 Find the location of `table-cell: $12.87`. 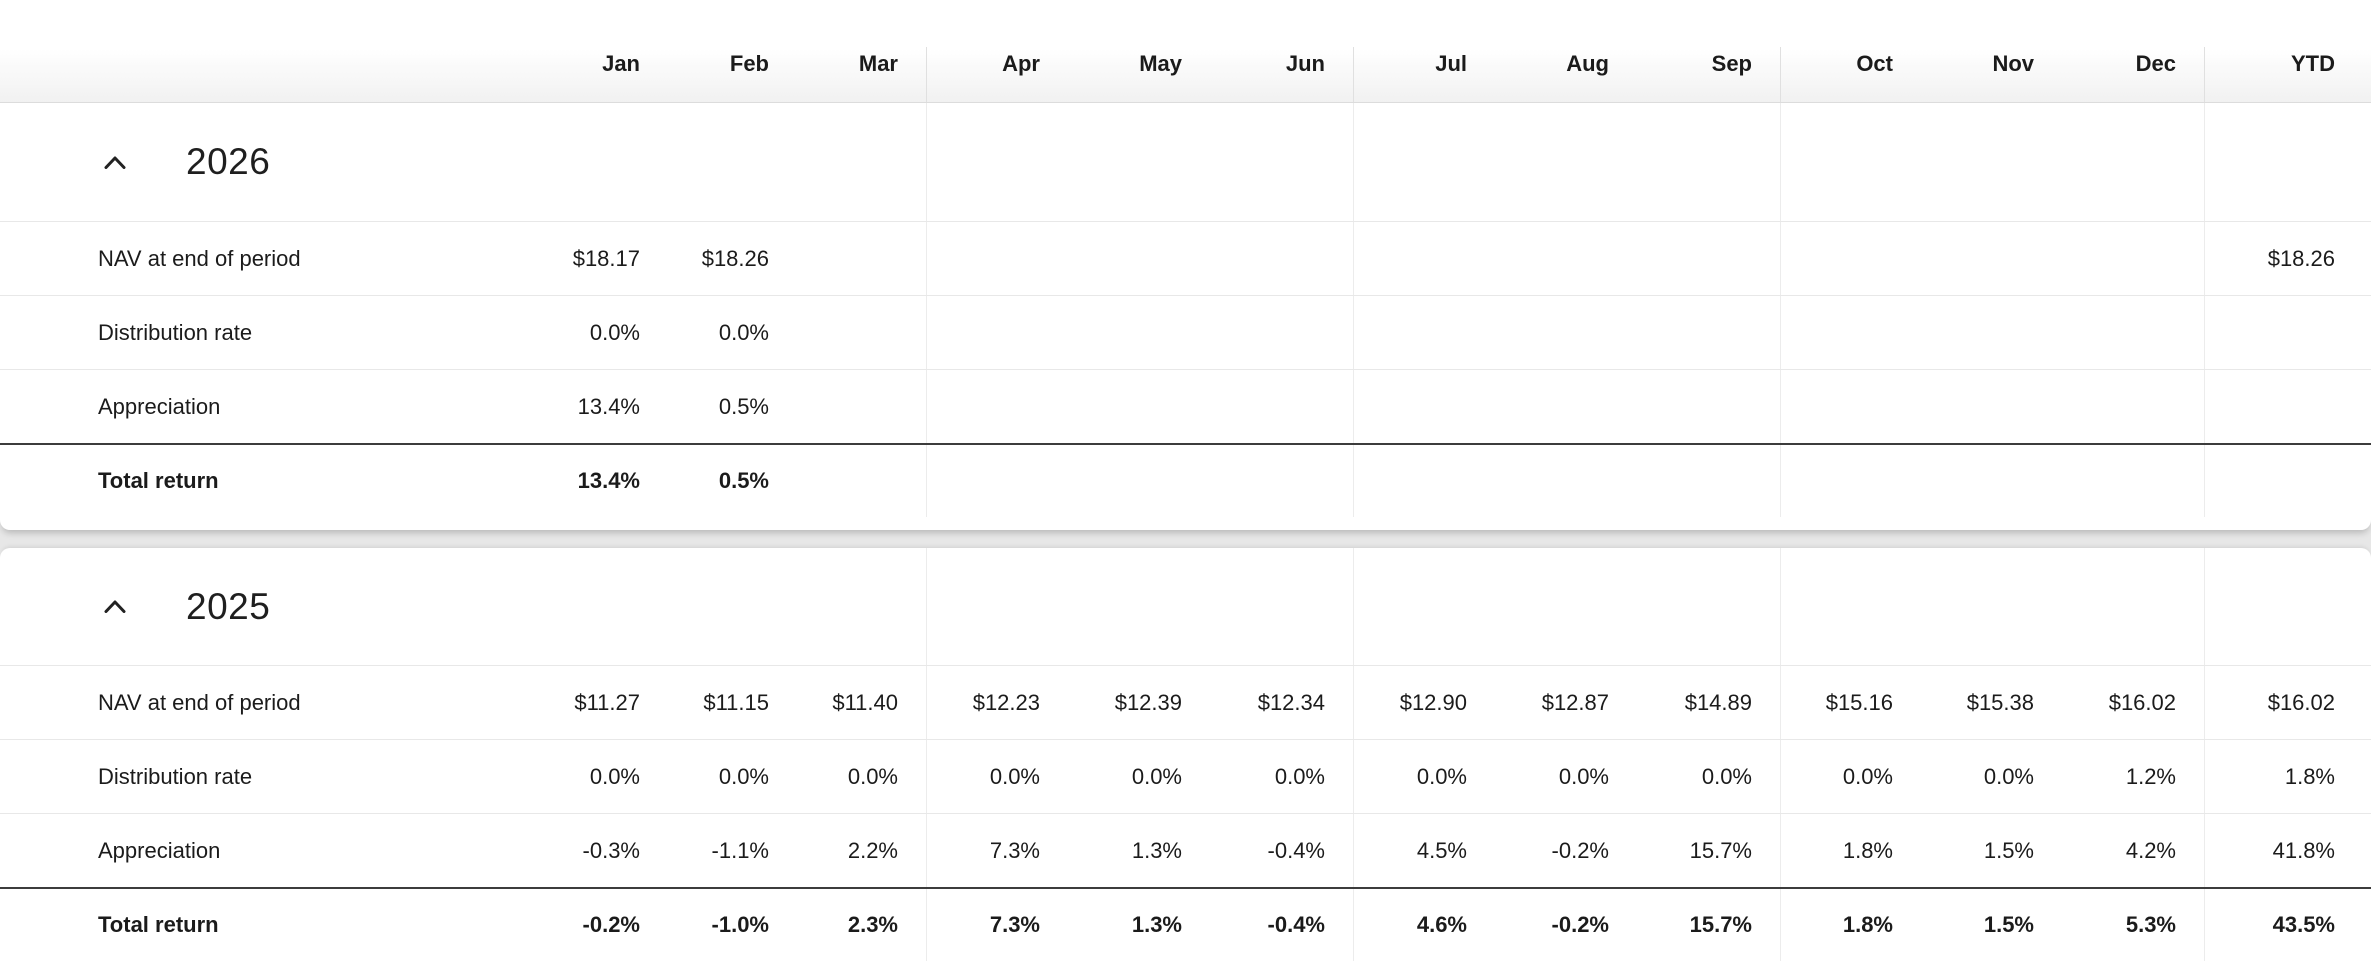

table-cell: $12.87 is located at coordinates (1575, 702).